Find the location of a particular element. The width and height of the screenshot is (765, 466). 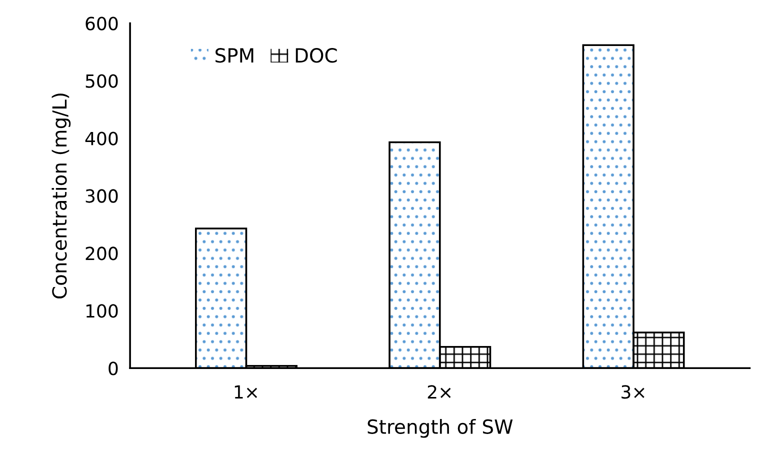

legend-label: SPM is located at coordinates (235, 55).